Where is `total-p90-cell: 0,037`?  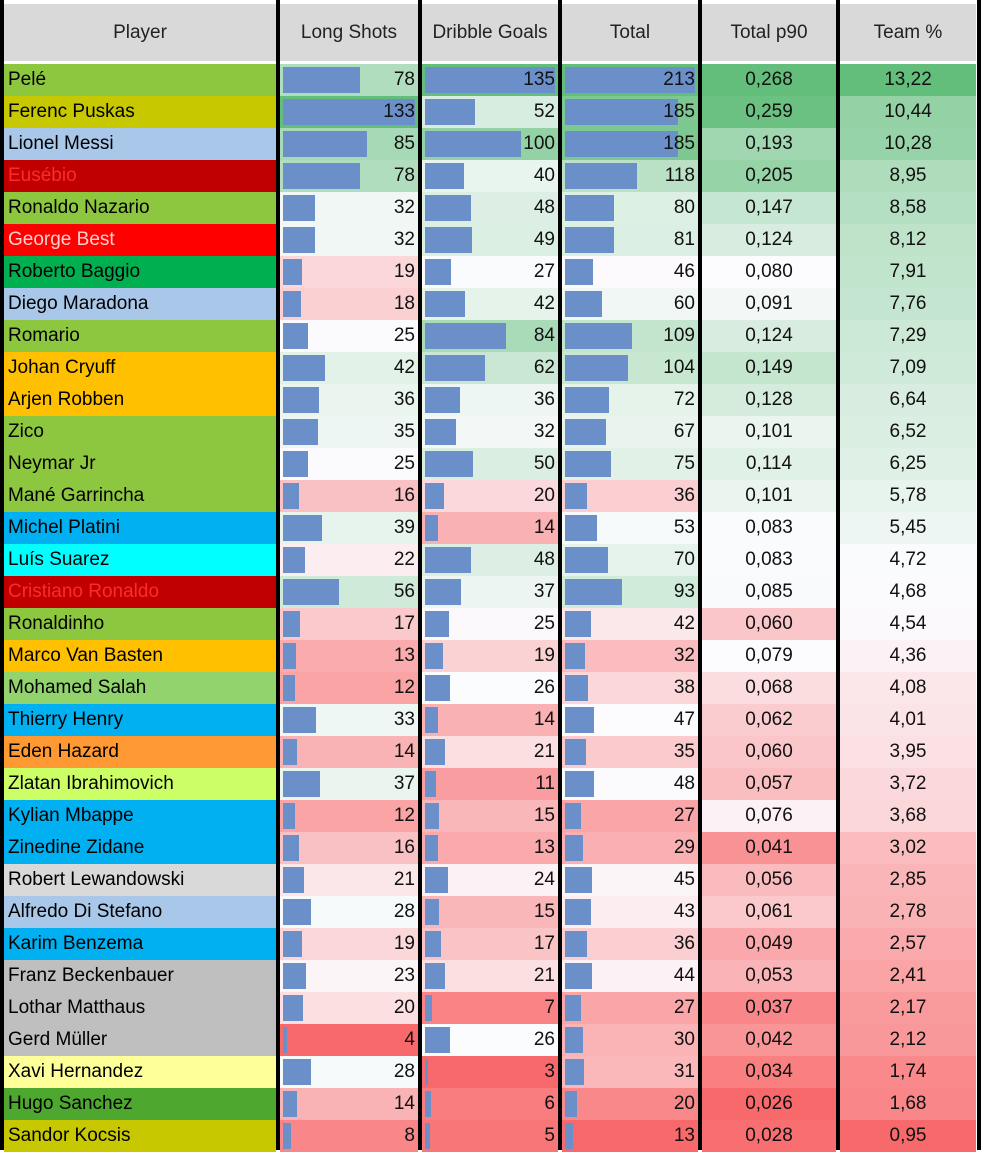
total-p90-cell: 0,037 is located at coordinates (769, 1008).